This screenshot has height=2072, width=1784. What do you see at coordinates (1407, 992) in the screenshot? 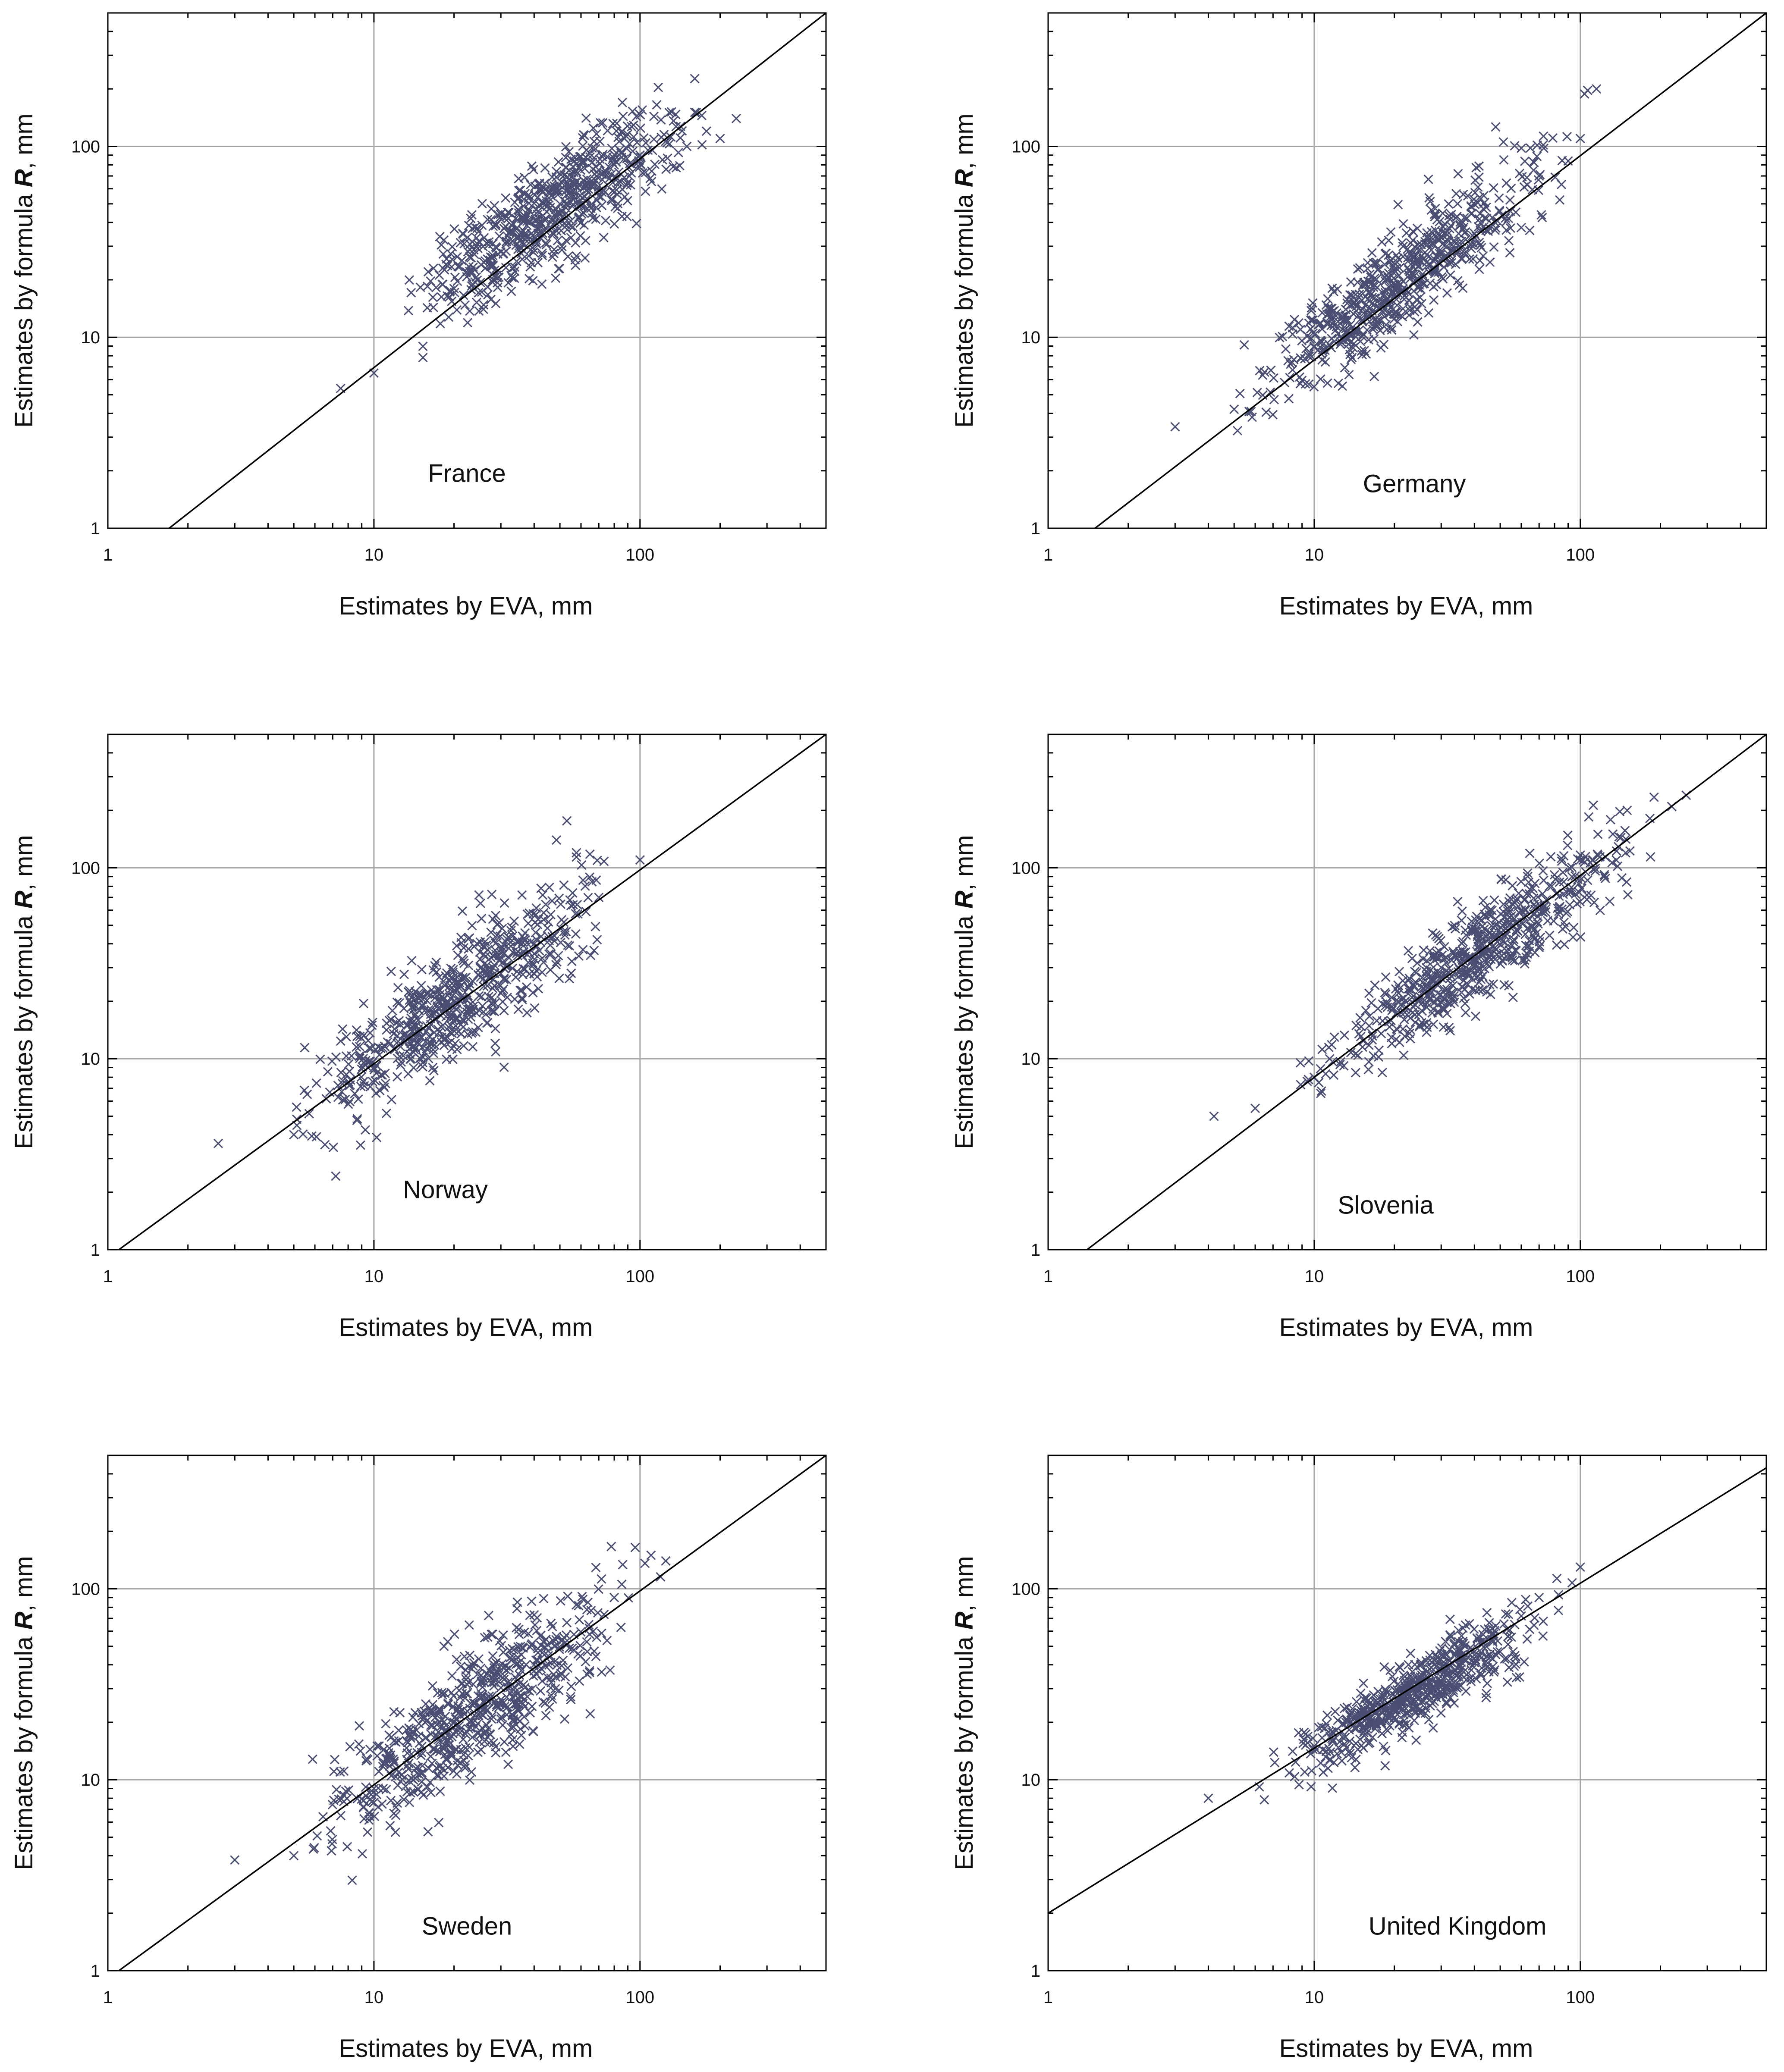
I see `plot-frame` at bounding box center [1407, 992].